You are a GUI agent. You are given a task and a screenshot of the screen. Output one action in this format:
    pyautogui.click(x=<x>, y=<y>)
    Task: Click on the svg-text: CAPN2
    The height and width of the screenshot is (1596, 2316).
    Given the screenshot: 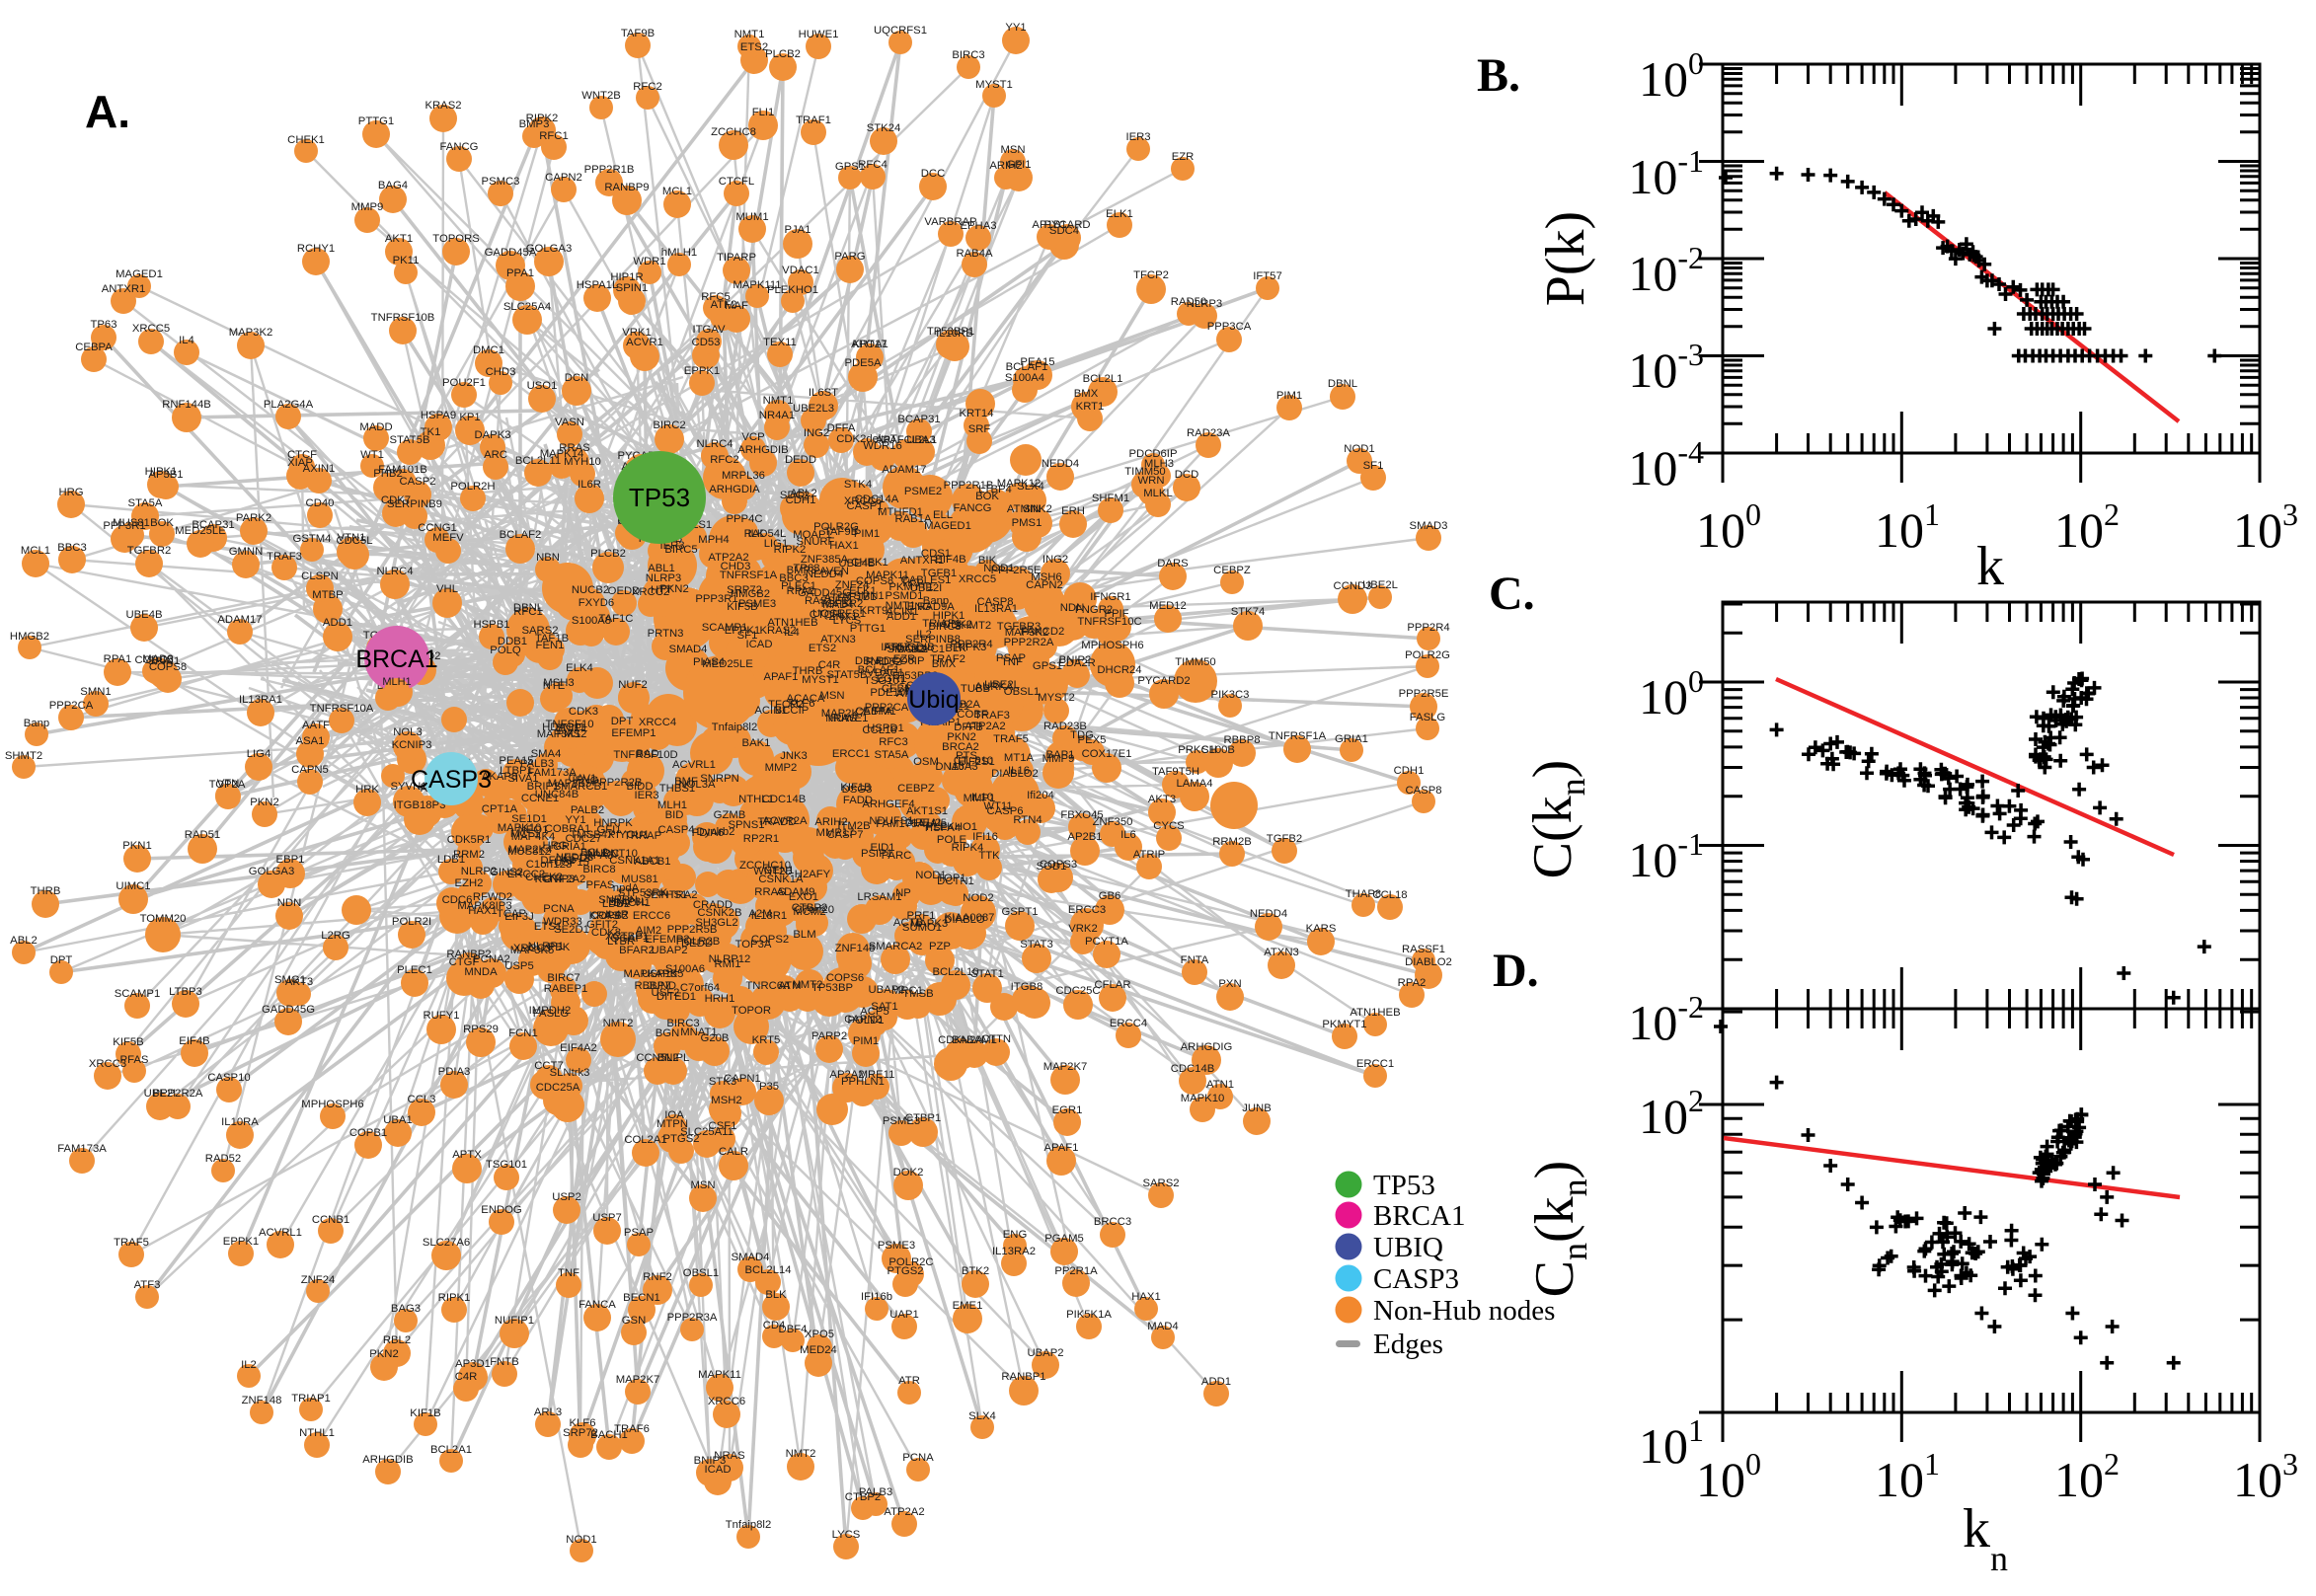 What is the action you would take?
    pyautogui.click(x=863, y=1020)
    